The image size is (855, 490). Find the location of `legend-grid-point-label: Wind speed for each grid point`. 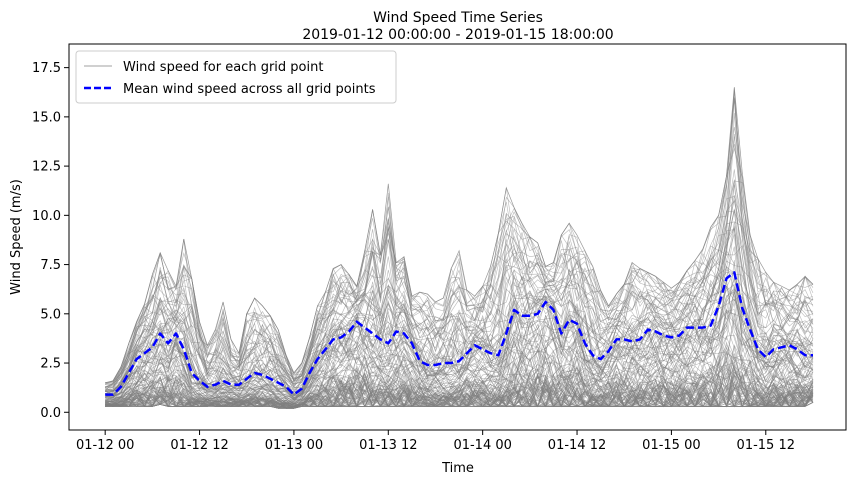

legend-grid-point-label: Wind speed for each grid point is located at coordinates (223, 67).